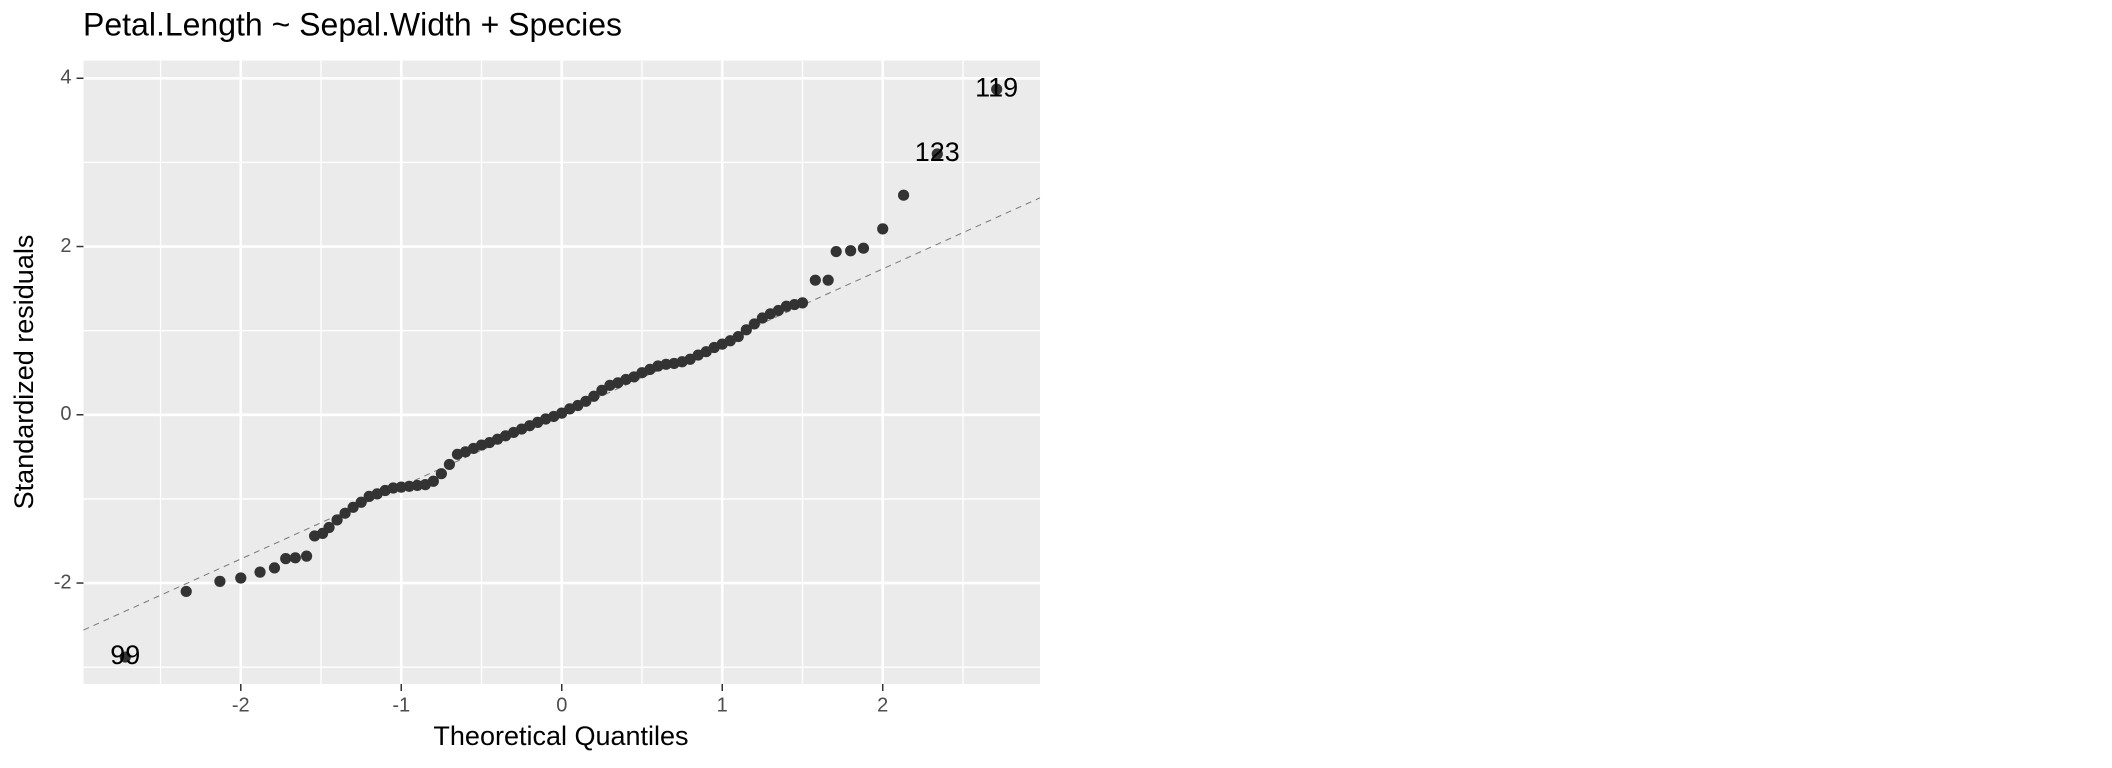 The width and height of the screenshot is (2112, 768). What do you see at coordinates (65, 246) in the screenshot?
I see `y-tick-label: 2` at bounding box center [65, 246].